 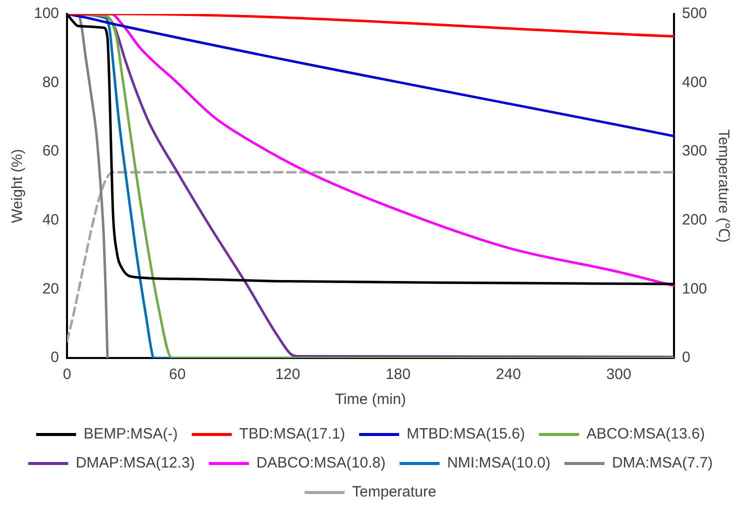 I want to click on legend-label: Temperature, so click(x=394, y=492).